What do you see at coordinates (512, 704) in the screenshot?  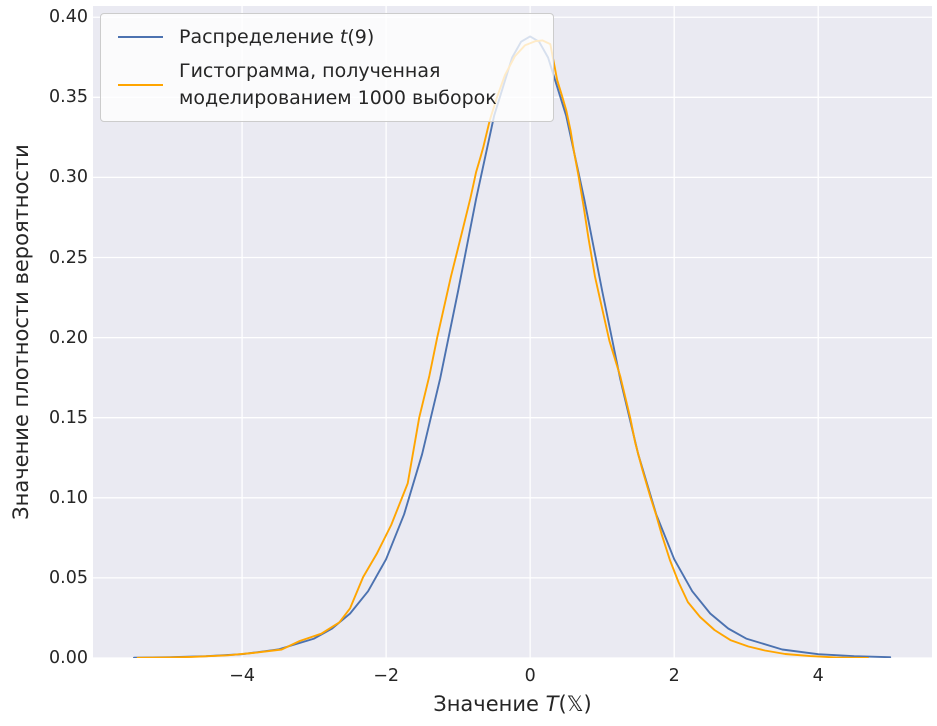 I see `x-axis-label: Значение T(𝕏)` at bounding box center [512, 704].